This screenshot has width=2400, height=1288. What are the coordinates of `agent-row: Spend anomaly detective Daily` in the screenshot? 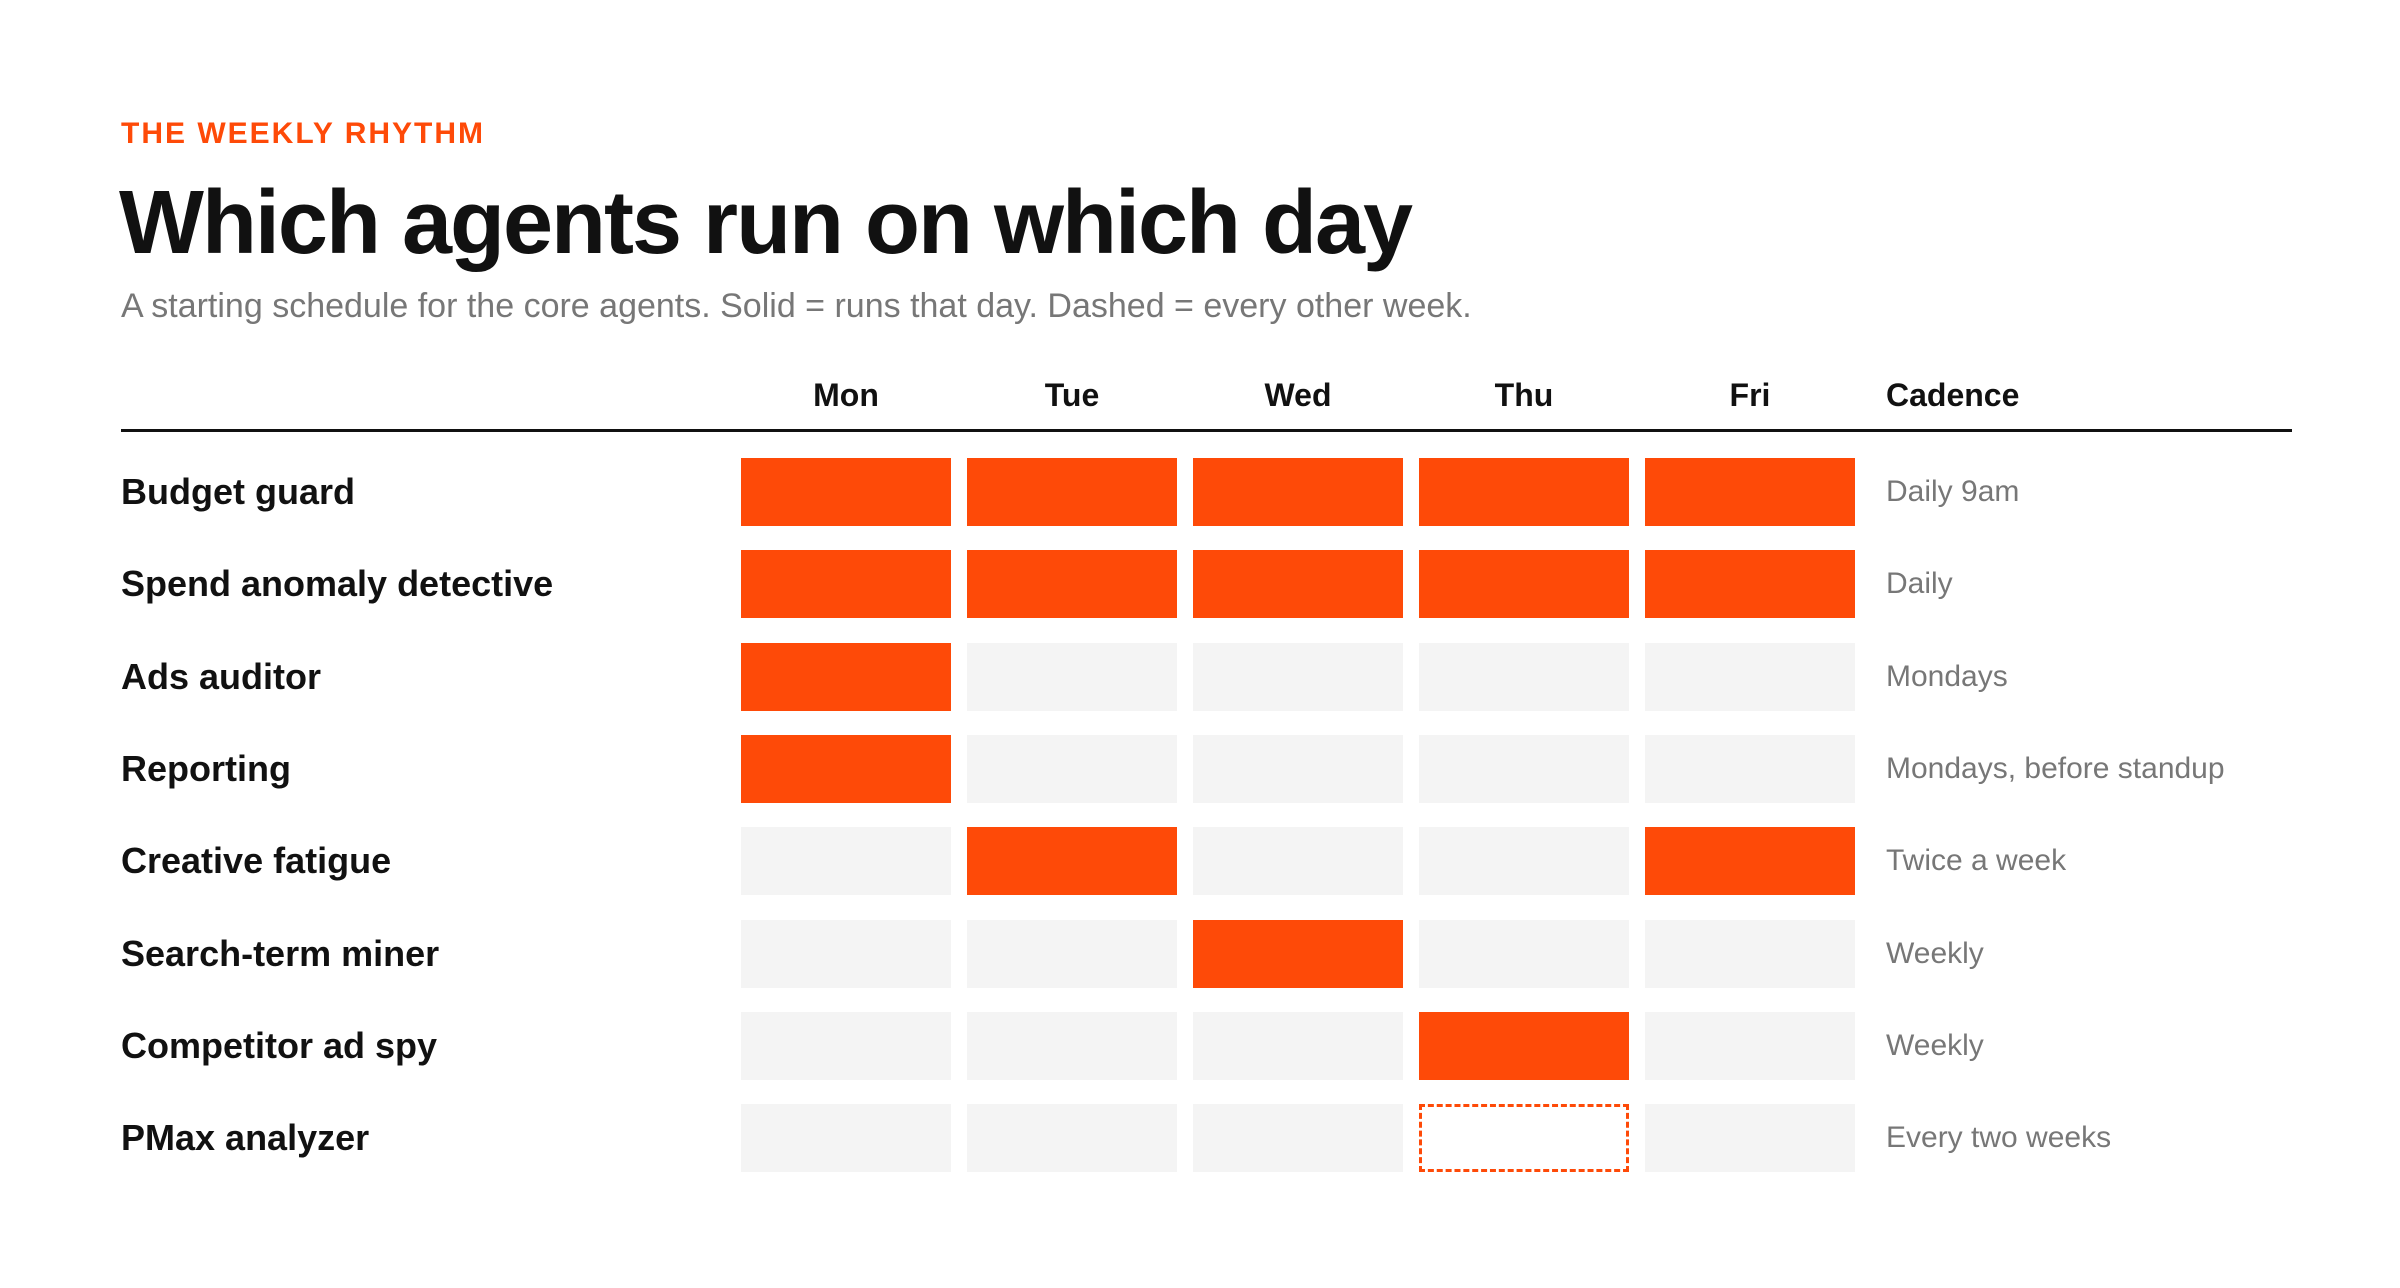 It's located at (1200, 584).